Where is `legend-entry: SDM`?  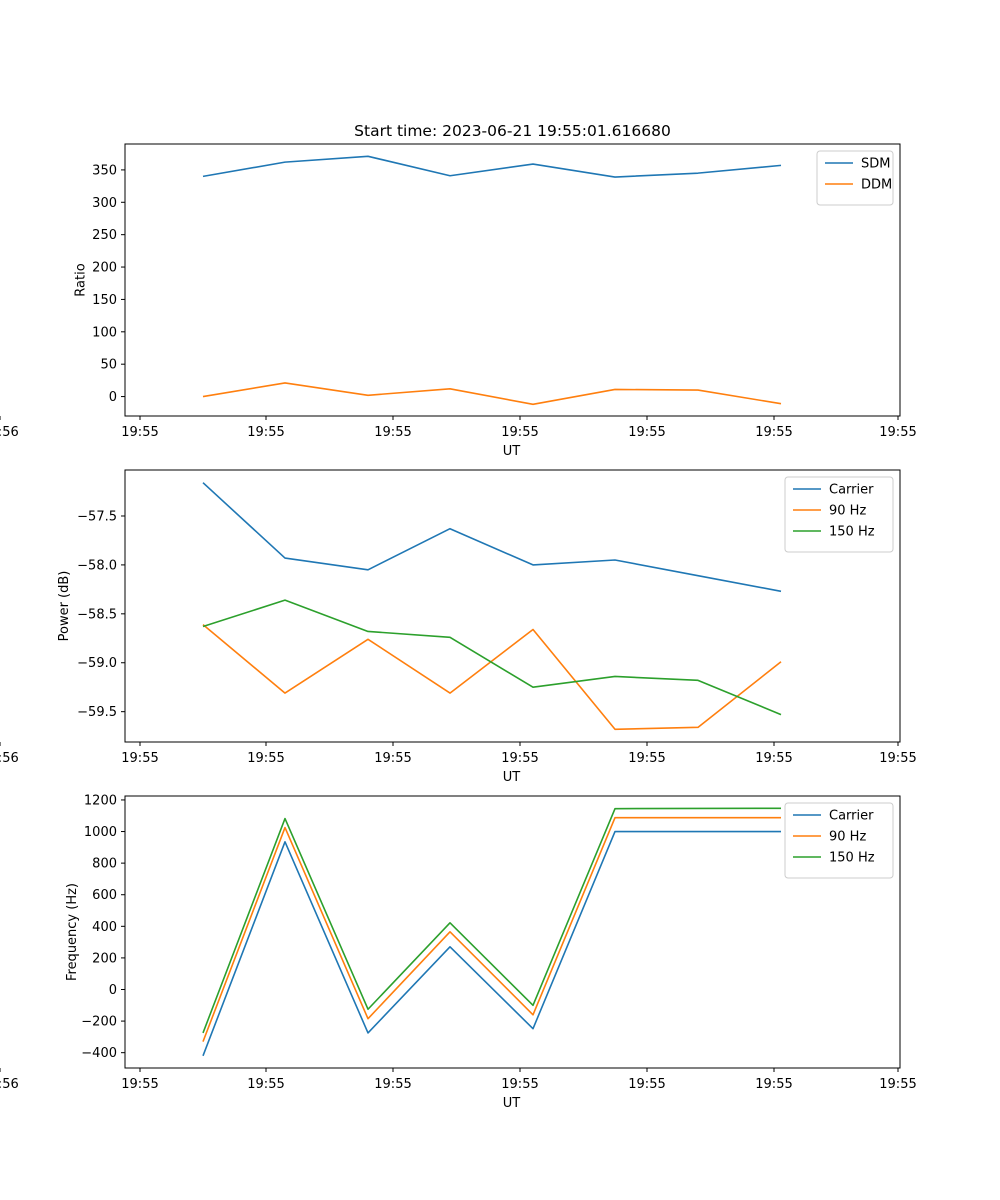
legend-entry: SDM is located at coordinates (875, 164).